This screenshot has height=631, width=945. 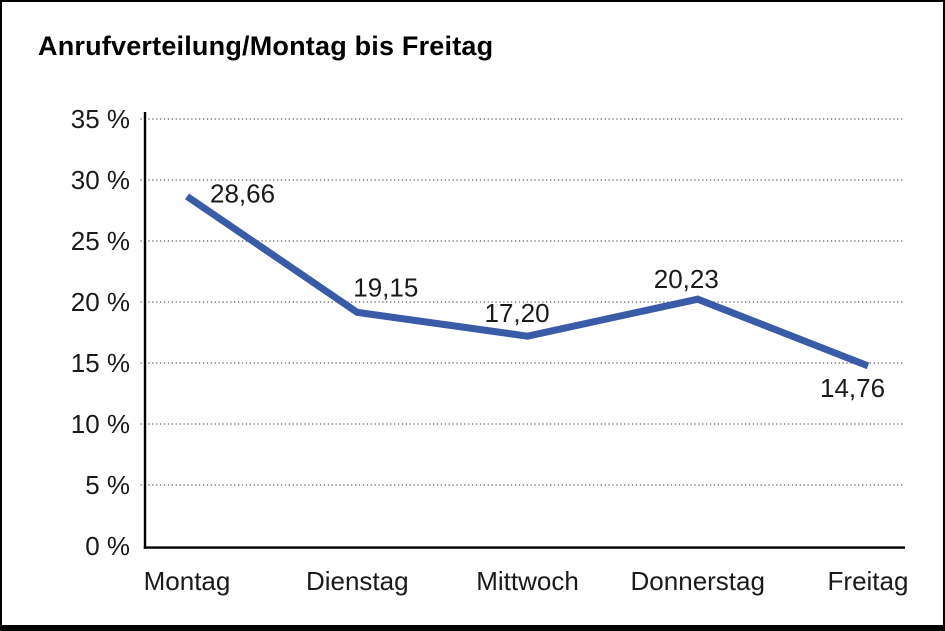 What do you see at coordinates (107, 485) in the screenshot?
I see `y-tick-label: 5 %` at bounding box center [107, 485].